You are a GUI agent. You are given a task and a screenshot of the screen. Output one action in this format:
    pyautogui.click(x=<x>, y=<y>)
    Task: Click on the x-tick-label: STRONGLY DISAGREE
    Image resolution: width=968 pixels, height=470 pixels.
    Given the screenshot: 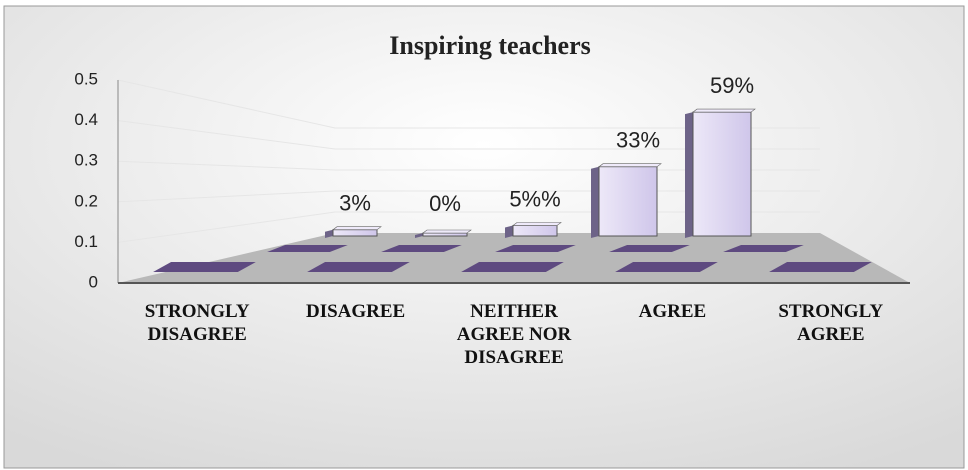 What is the action you would take?
    pyautogui.click(x=197, y=323)
    